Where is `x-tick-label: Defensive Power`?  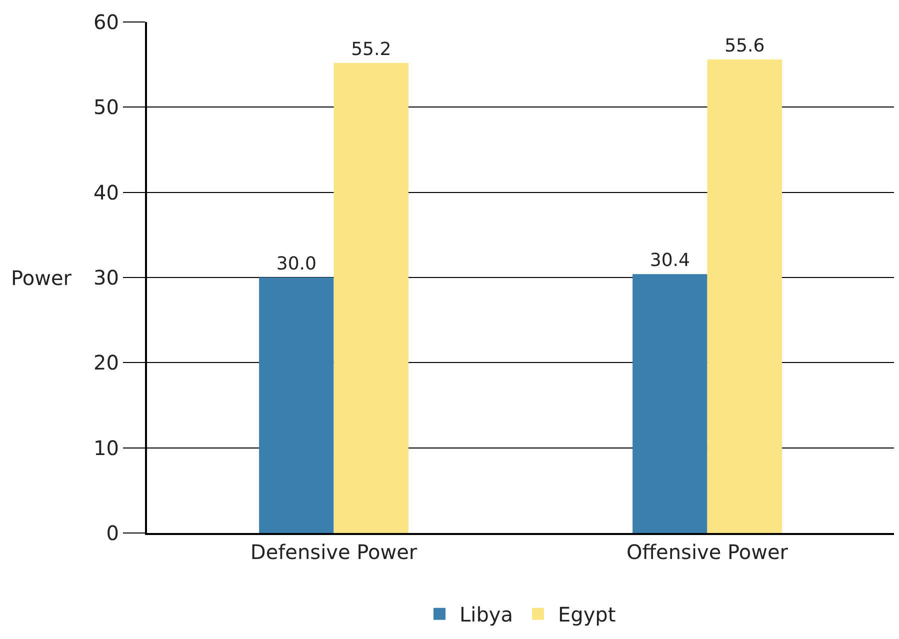 x-tick-label: Defensive Power is located at coordinates (334, 552).